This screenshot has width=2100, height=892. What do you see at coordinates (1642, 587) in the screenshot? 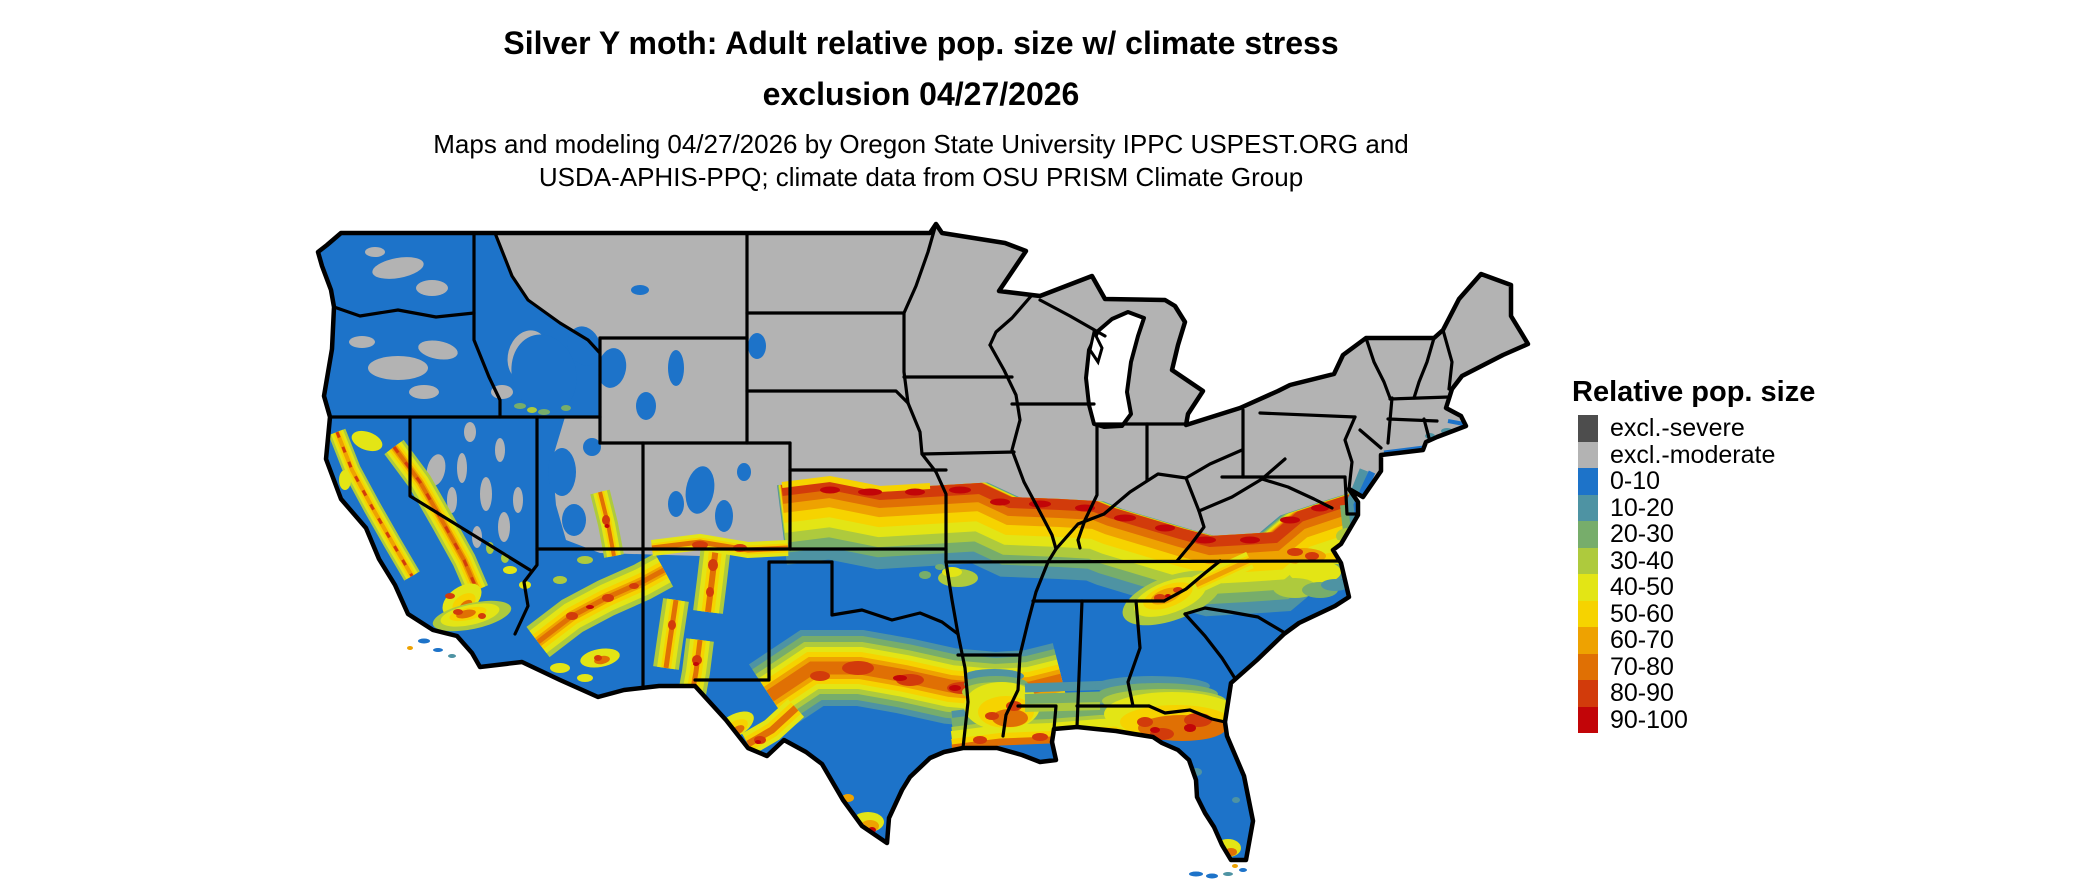
I see `legend-label: 40-50` at bounding box center [1642, 587].